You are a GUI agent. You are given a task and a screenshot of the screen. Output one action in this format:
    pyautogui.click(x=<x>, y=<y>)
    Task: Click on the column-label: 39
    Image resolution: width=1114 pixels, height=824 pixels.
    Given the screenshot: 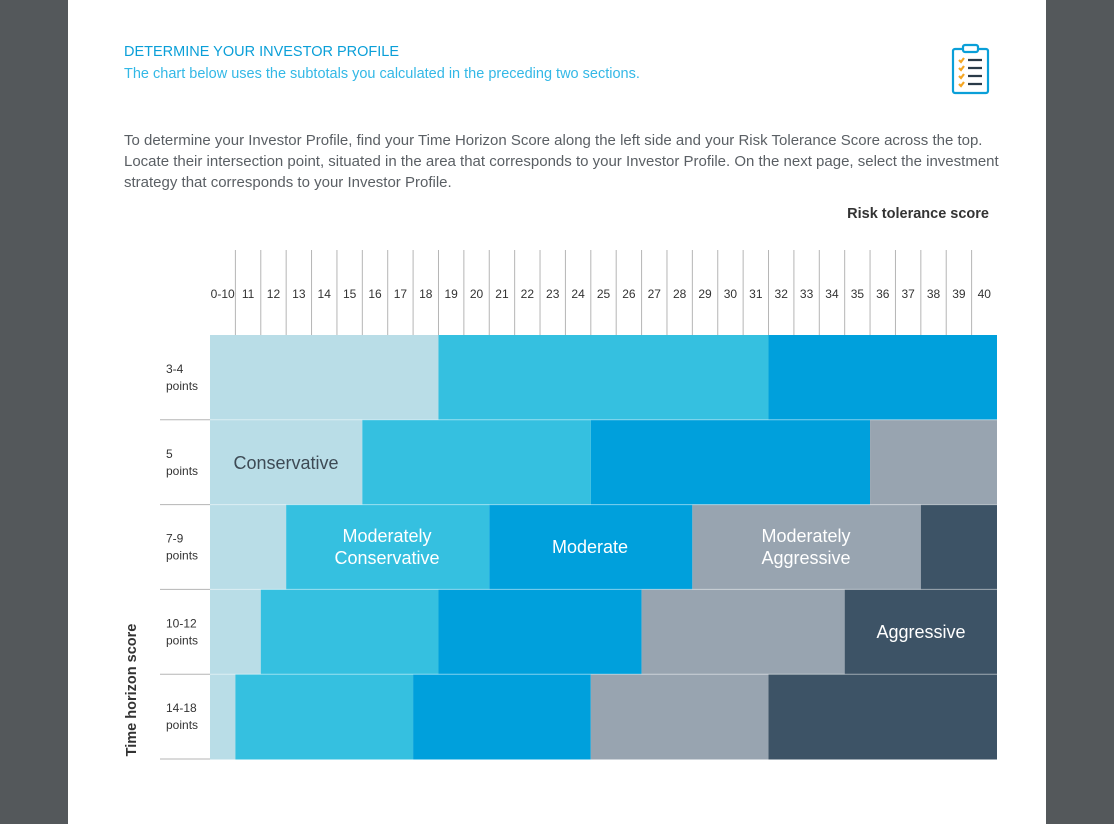 What is the action you would take?
    pyautogui.click(x=959, y=294)
    